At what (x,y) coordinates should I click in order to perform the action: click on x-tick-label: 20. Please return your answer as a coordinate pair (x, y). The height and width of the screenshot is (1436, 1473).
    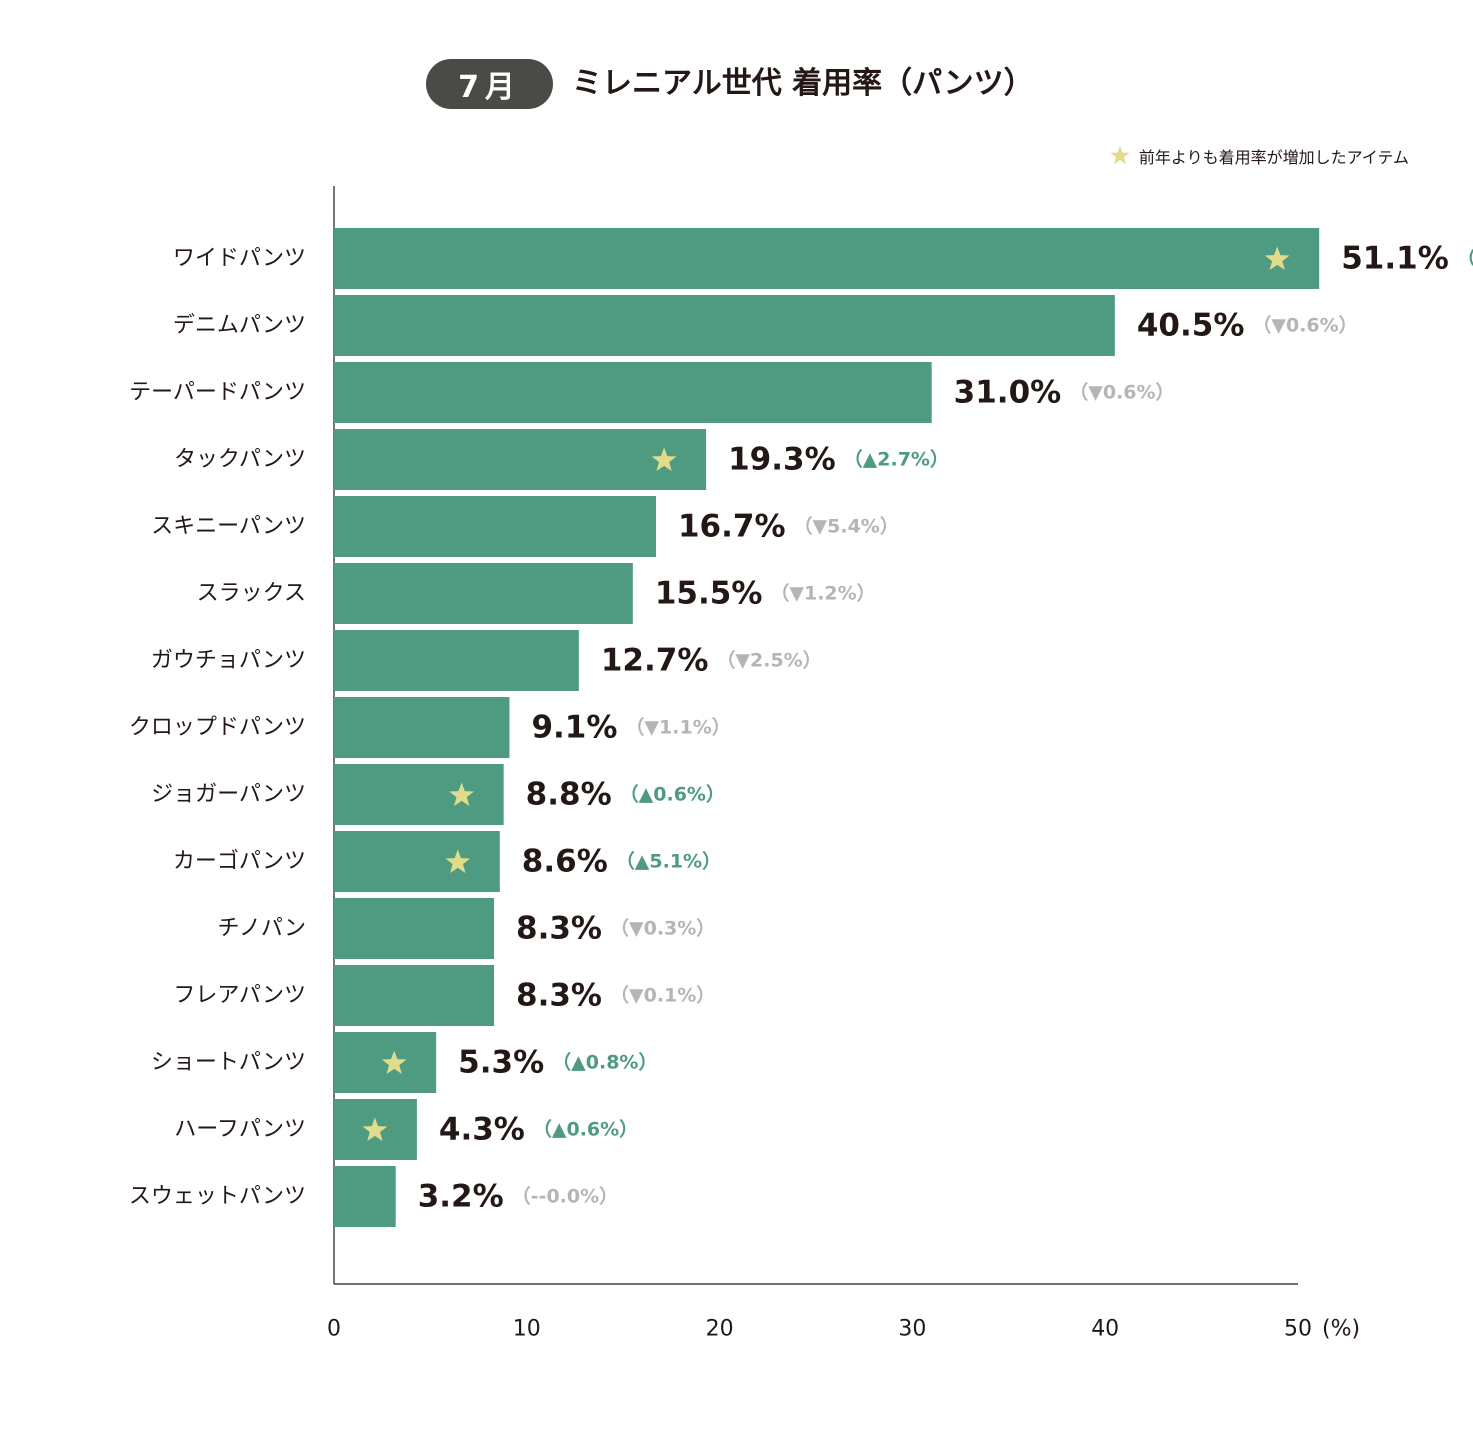
    Looking at the image, I should click on (720, 1329).